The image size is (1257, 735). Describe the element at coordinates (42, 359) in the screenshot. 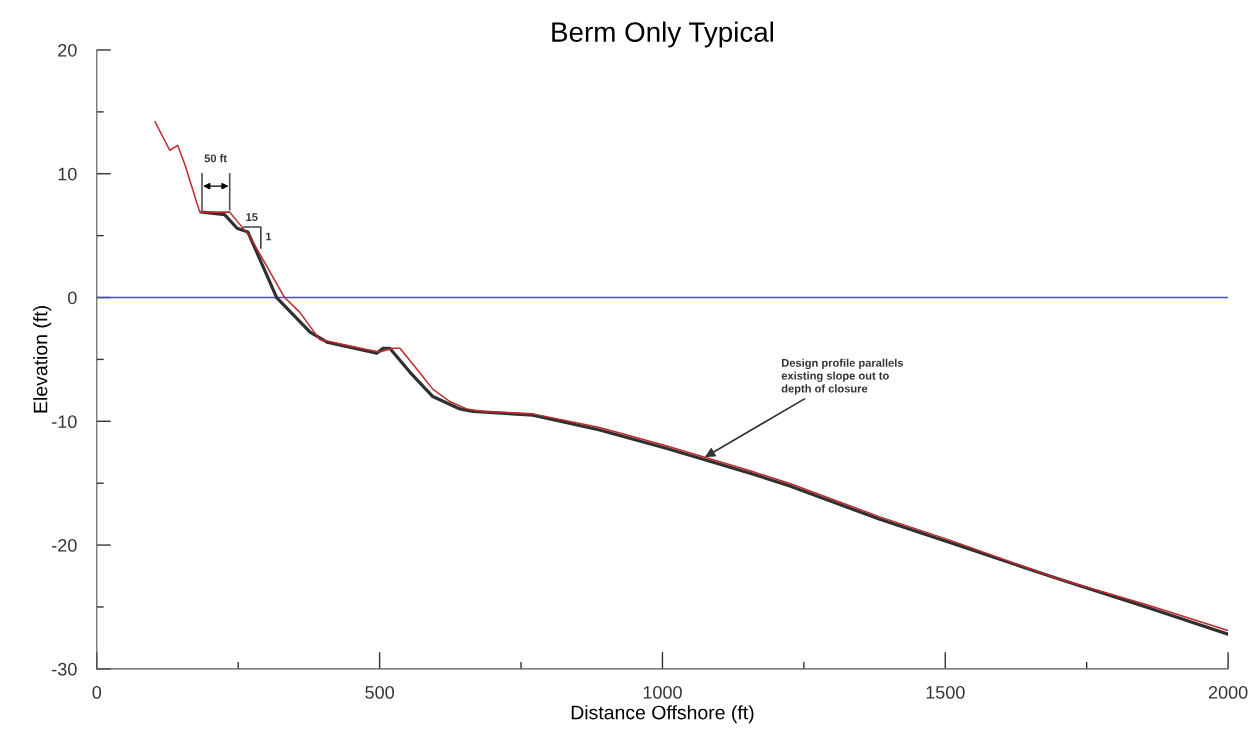

I see `y-axis-title: Elevation (ft)` at that location.